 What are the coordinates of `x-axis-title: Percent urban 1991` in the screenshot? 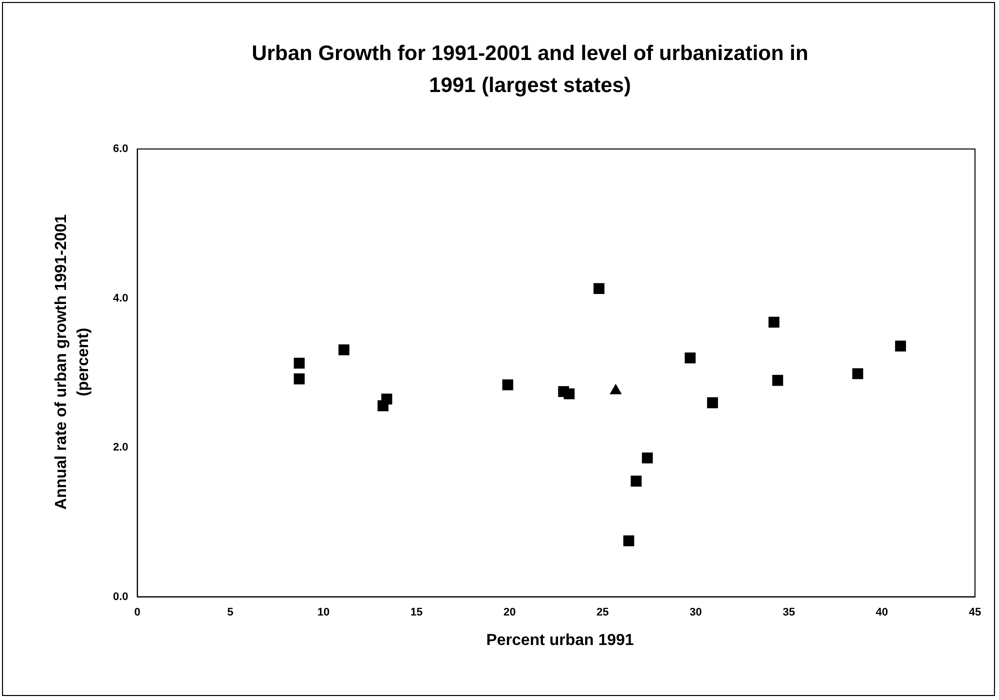 It's located at (560, 641).